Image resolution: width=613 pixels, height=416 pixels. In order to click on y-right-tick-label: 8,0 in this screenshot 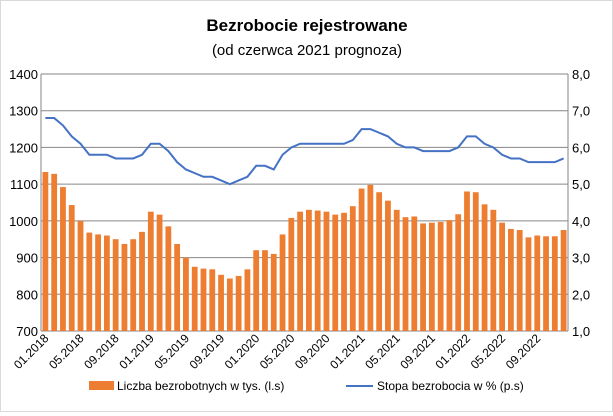, I will do `click(581, 74)`.